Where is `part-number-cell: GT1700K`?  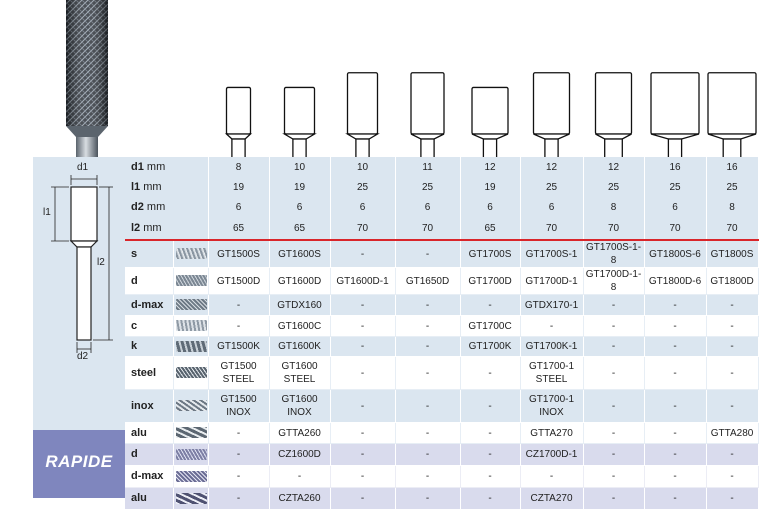
part-number-cell: GT1700K is located at coordinates (490, 346).